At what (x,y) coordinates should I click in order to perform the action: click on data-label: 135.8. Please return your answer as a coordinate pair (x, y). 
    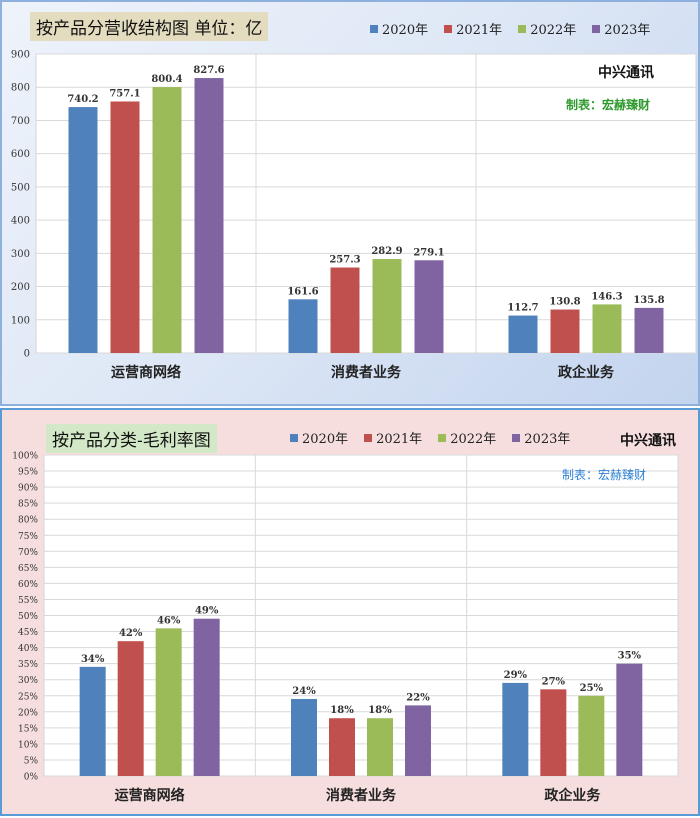
    Looking at the image, I should click on (648, 300).